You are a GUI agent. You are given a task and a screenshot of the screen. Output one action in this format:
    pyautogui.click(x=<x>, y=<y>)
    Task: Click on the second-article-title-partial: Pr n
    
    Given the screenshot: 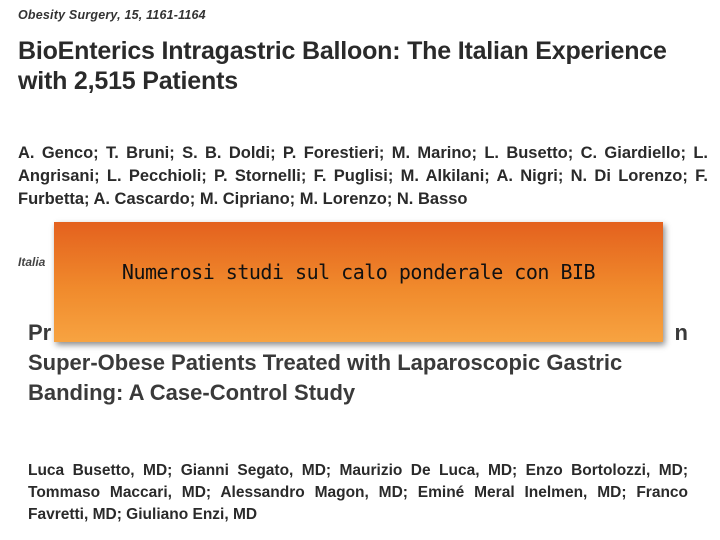 What is the action you would take?
    pyautogui.click(x=358, y=334)
    